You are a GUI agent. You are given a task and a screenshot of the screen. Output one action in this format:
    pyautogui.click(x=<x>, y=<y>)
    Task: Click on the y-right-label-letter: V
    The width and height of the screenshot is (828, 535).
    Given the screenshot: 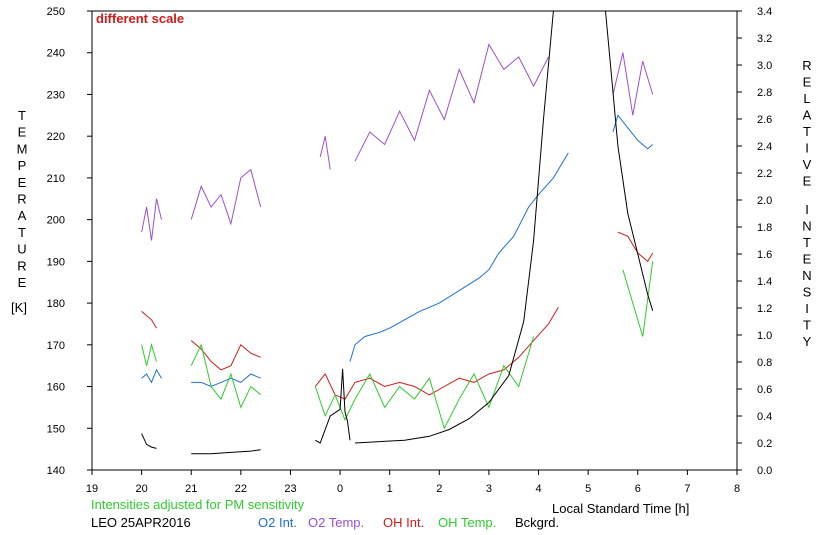 What is the action you would take?
    pyautogui.click(x=807, y=164)
    